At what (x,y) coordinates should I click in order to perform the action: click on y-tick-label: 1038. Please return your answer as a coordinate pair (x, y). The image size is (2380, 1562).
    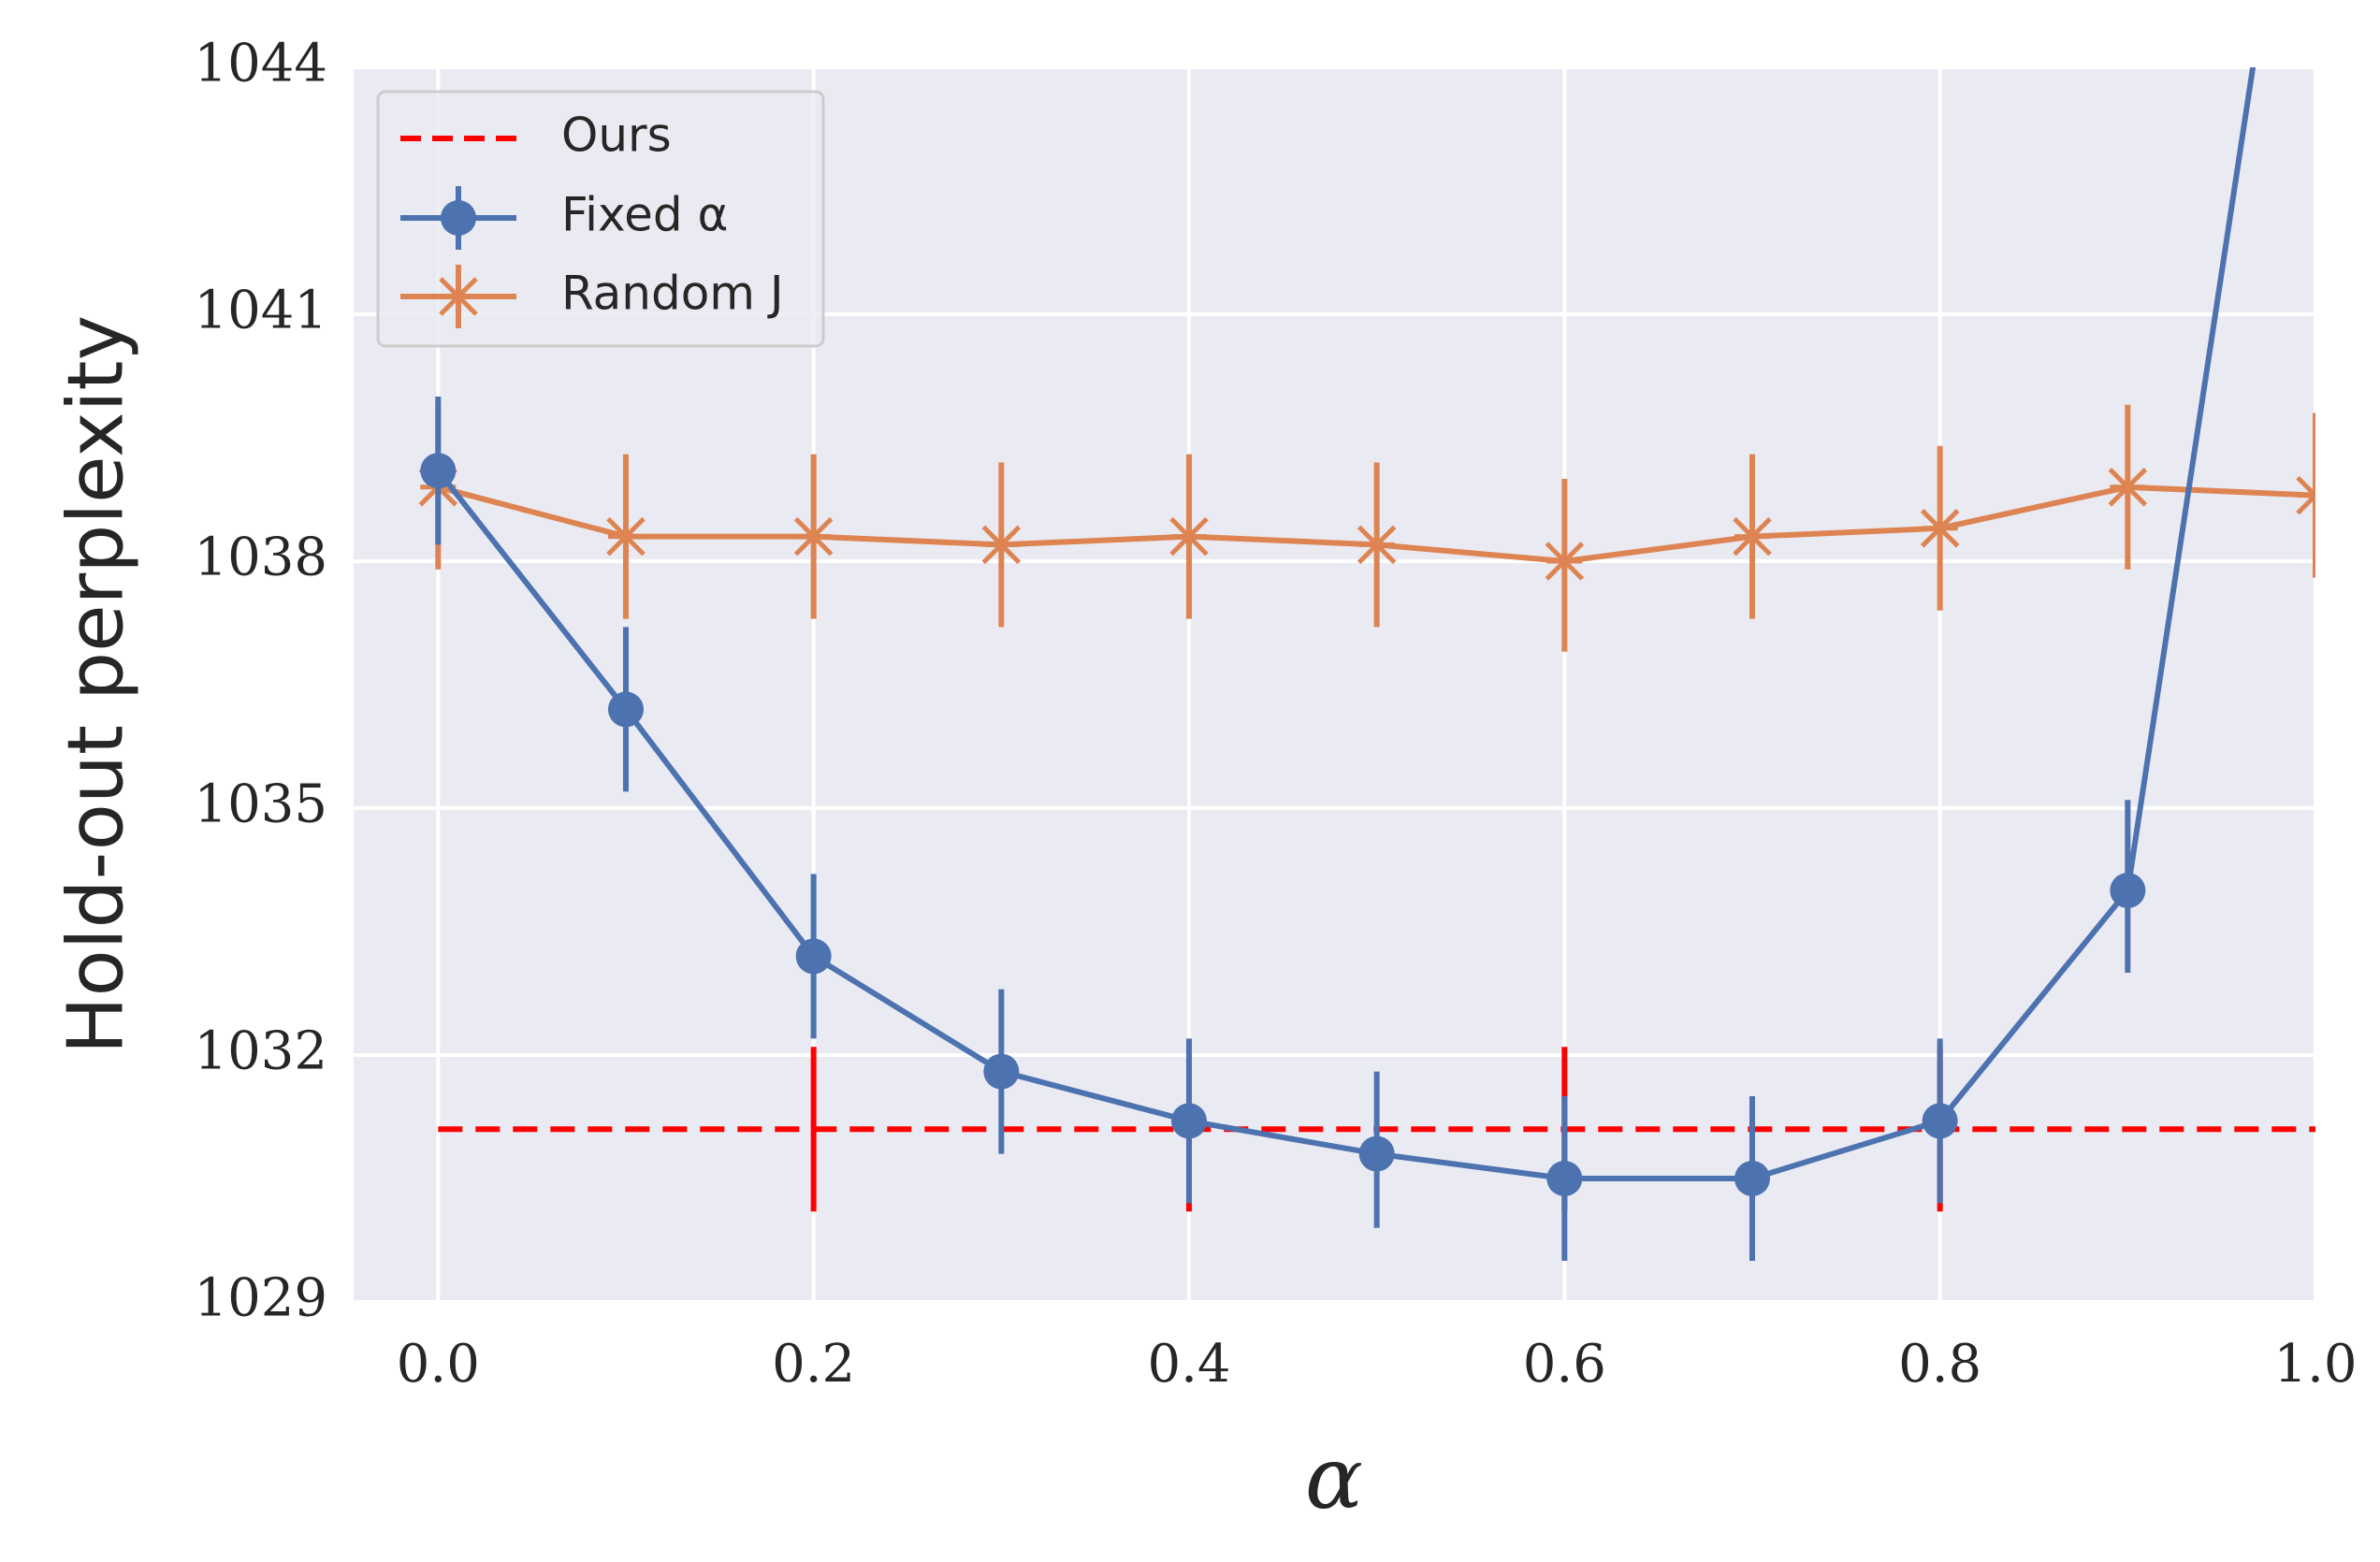
    Looking at the image, I should click on (260, 558).